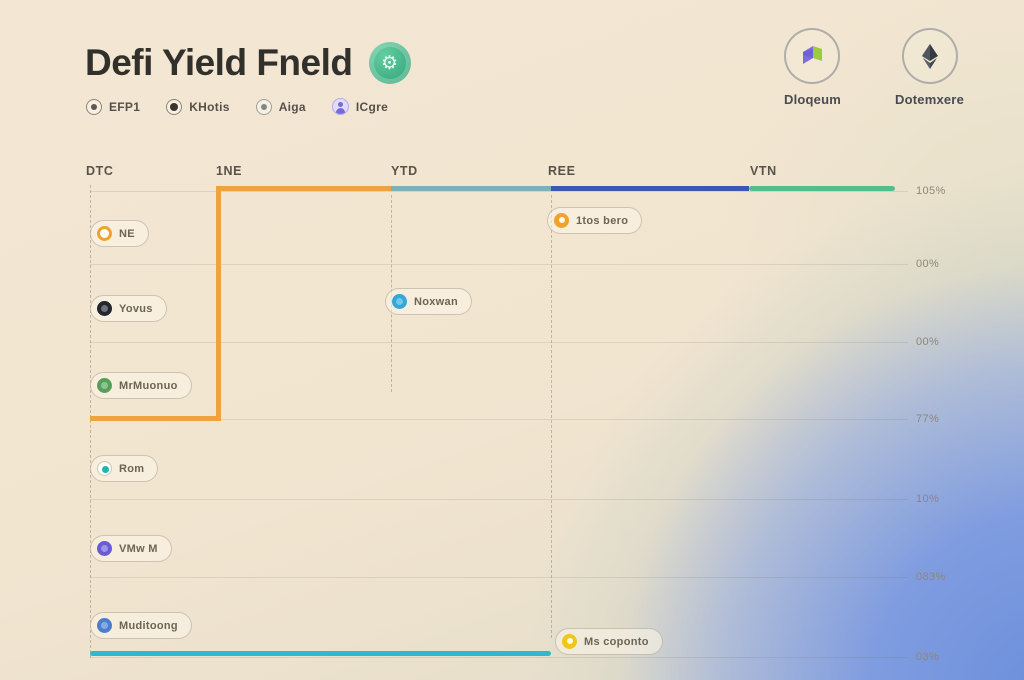 This screenshot has width=1024, height=680. I want to click on wallet-label: Dloqeum, so click(812, 99).